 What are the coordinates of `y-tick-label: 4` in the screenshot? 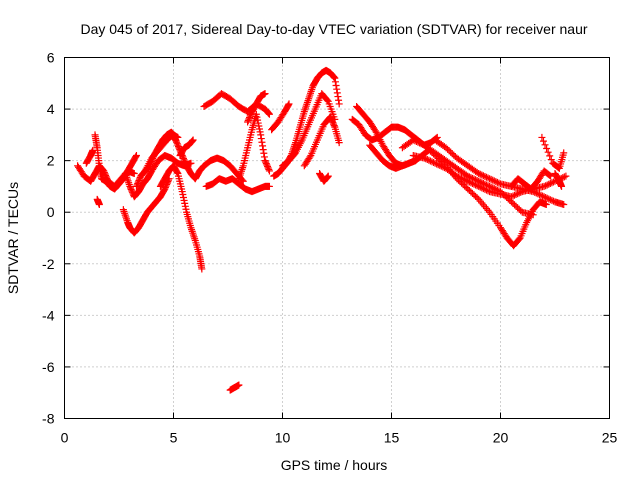 It's located at (51, 109).